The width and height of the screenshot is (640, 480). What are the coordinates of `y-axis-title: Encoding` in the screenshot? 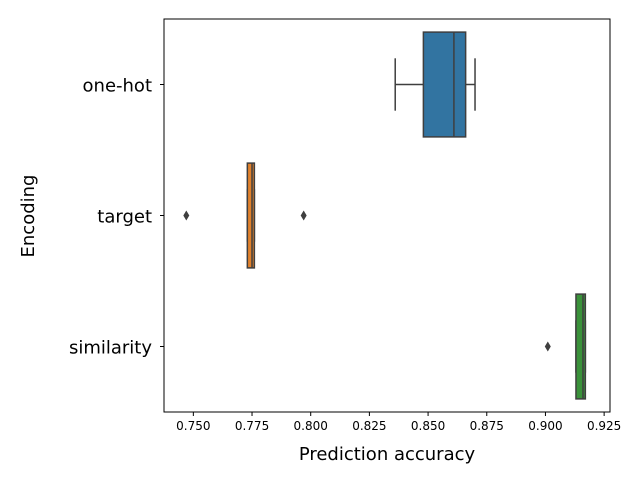 It's located at (28, 216).